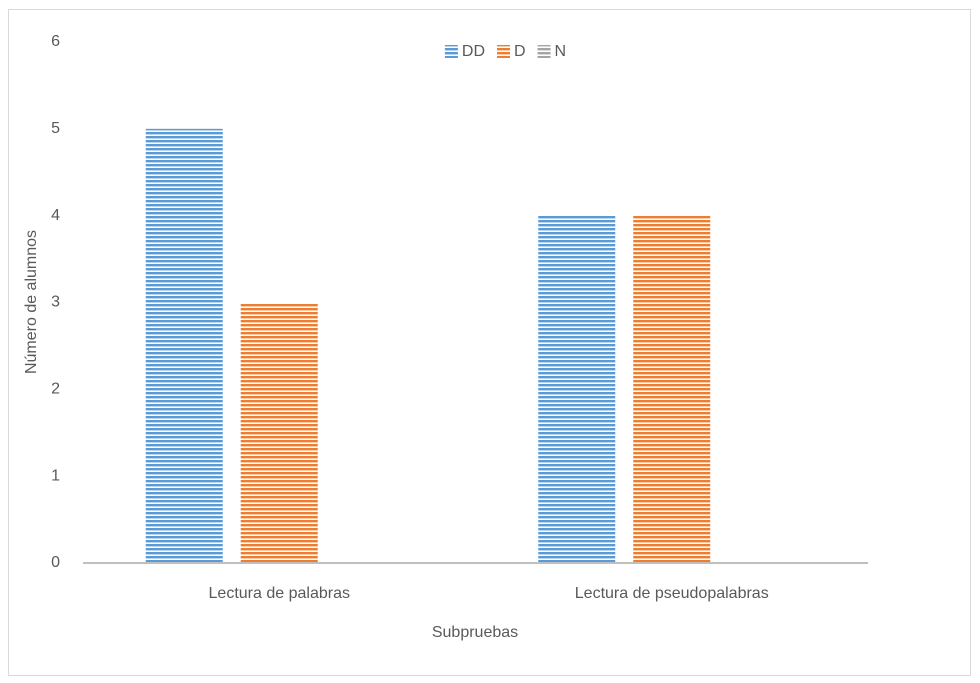 The width and height of the screenshot is (980, 683). Describe the element at coordinates (55, 389) in the screenshot. I see `y-tick-label: 2` at that location.